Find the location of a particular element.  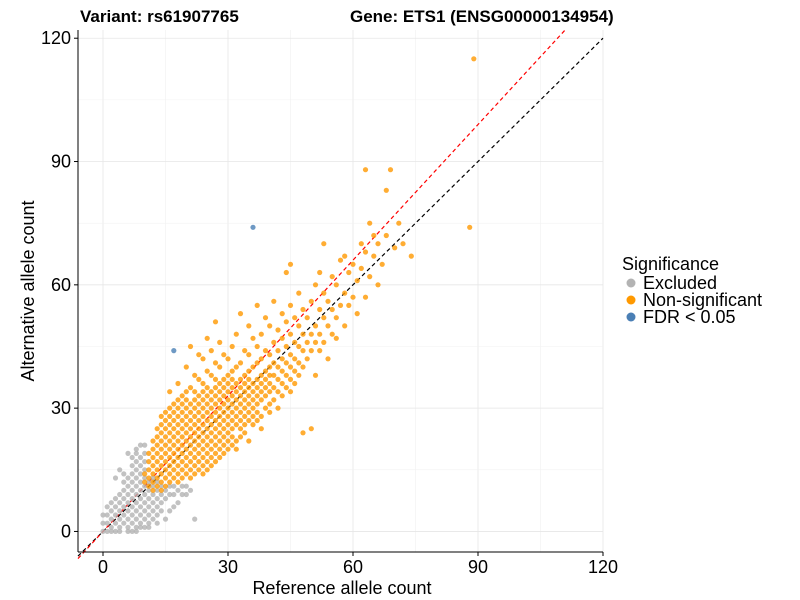

x-tick-label: 30 is located at coordinates (228, 567).